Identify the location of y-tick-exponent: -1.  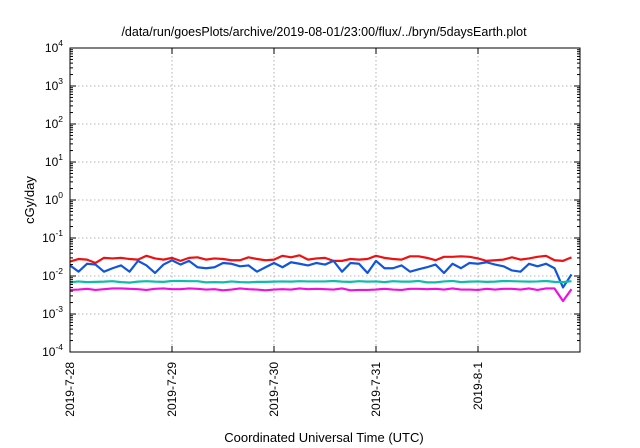
(59, 233).